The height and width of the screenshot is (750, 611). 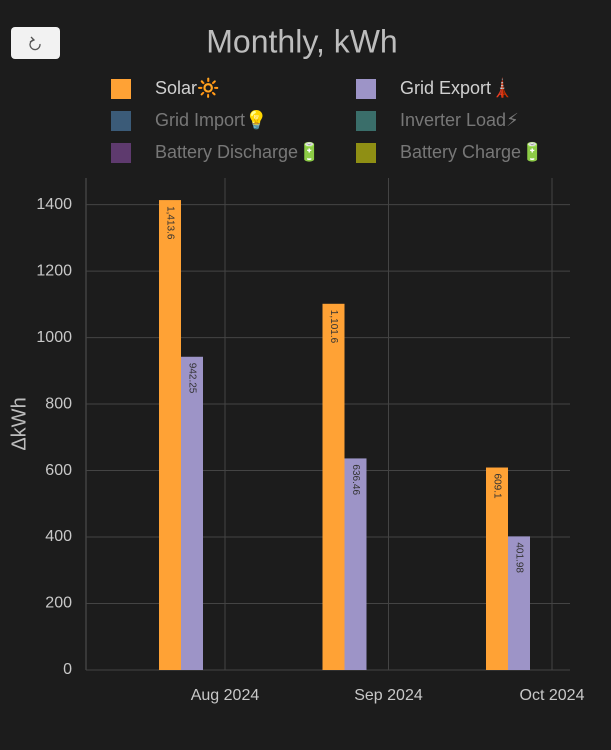 What do you see at coordinates (496, 486) in the screenshot?
I see `data-label: 609.1` at bounding box center [496, 486].